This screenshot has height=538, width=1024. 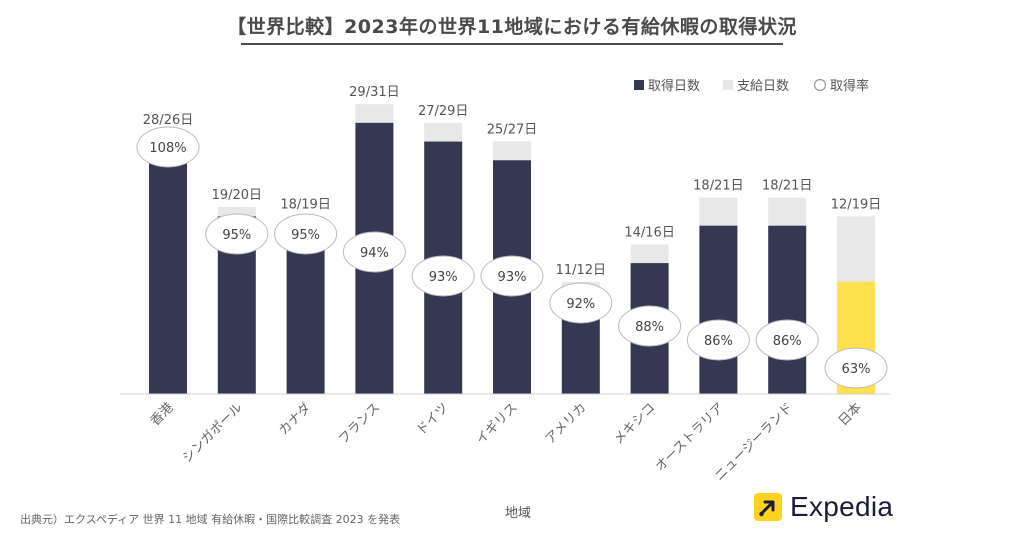 What do you see at coordinates (237, 195) in the screenshot?
I see `bar-value-label-1: 19/20日` at bounding box center [237, 195].